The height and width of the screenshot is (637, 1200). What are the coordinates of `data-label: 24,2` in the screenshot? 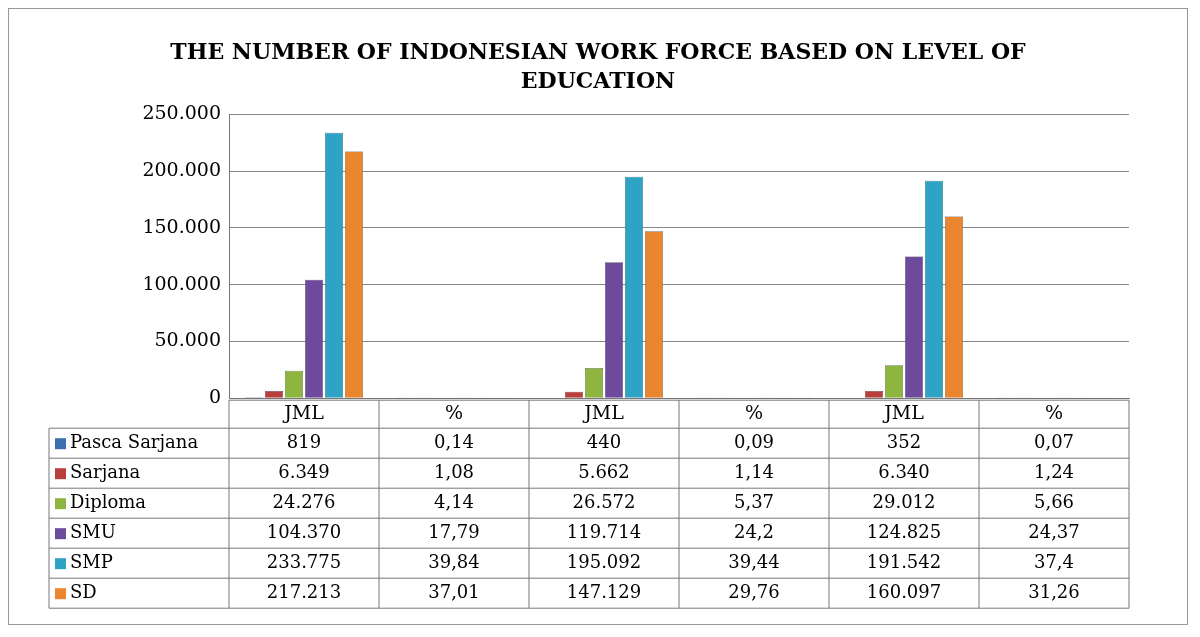 It's located at (754, 531).